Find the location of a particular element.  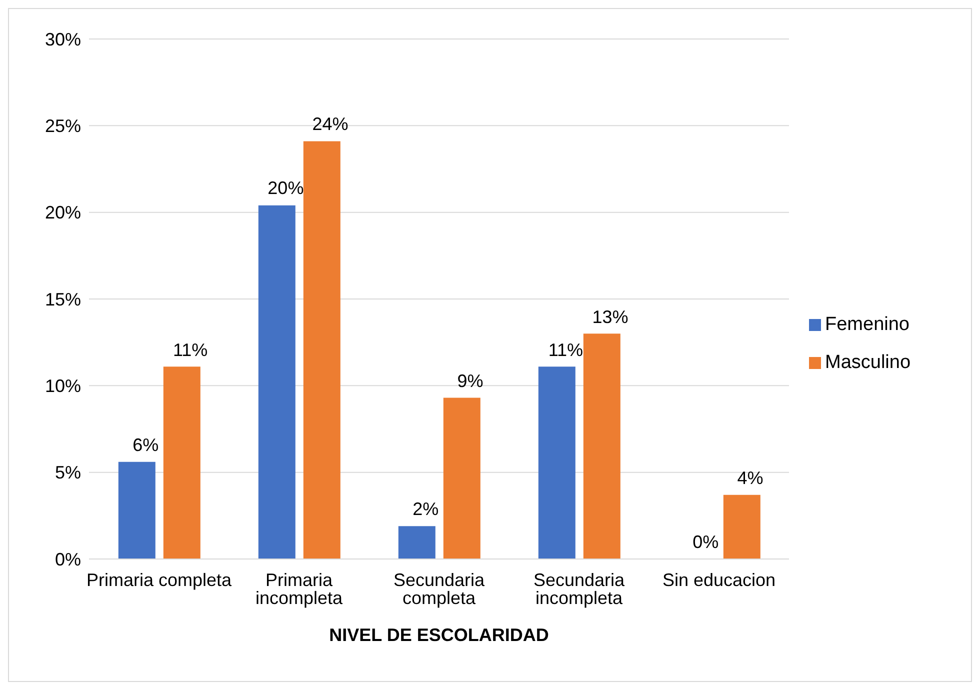

data-label: 4% is located at coordinates (750, 478).